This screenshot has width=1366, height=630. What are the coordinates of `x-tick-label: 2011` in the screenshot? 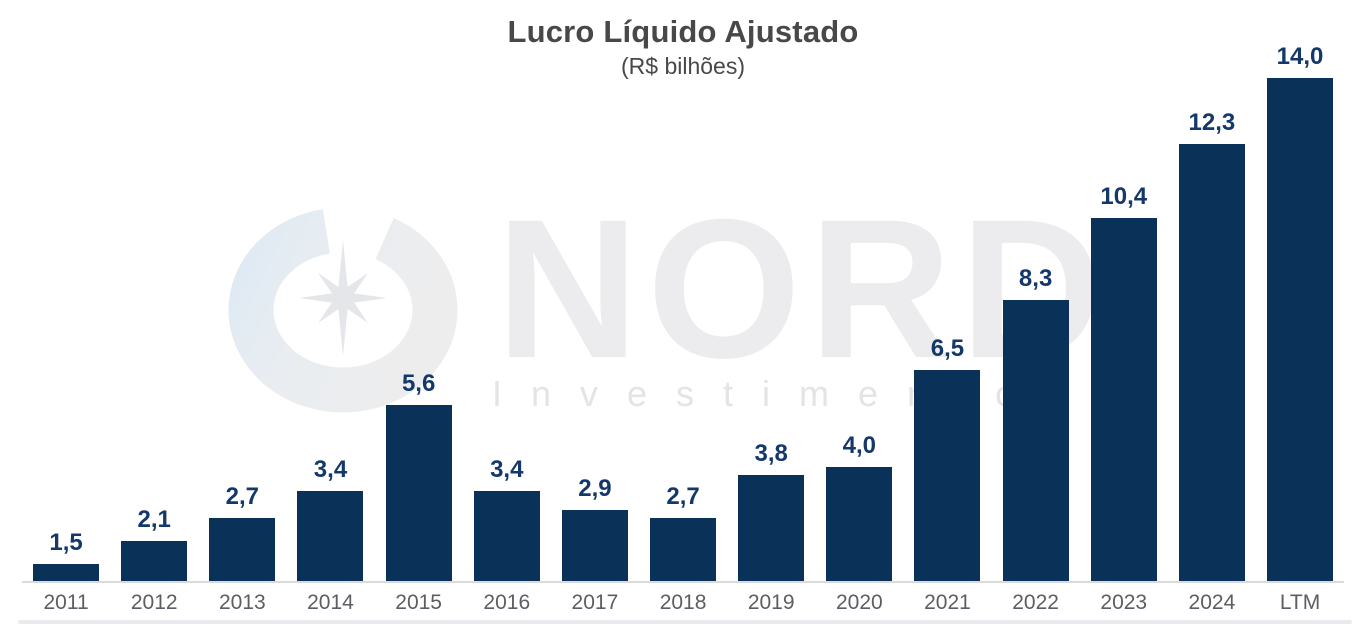 It's located at (66, 602).